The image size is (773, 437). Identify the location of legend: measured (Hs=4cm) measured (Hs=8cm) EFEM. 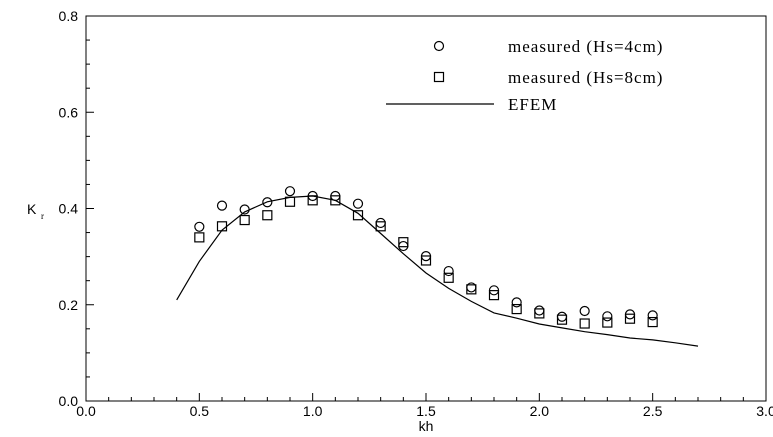
(524, 75).